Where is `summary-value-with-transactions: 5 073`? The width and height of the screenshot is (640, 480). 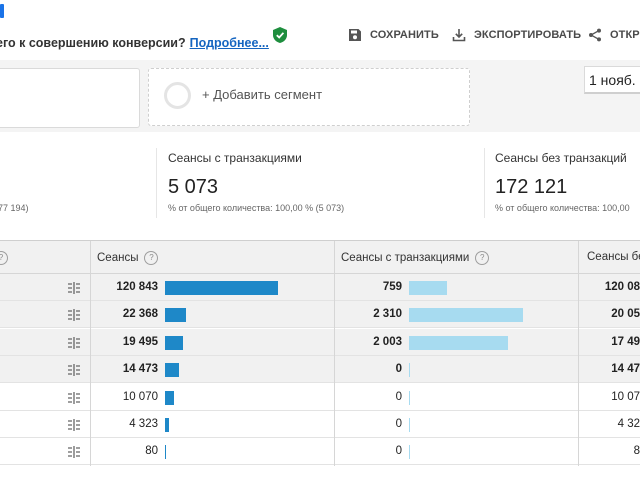 summary-value-with-transactions: 5 073 is located at coordinates (193, 187).